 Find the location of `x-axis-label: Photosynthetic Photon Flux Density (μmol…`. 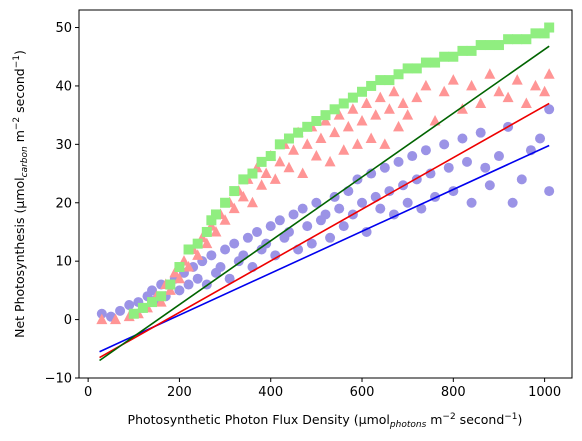

x-axis-label: Photosynthetic Photon Flux Density (μmol… is located at coordinates (325, 421).